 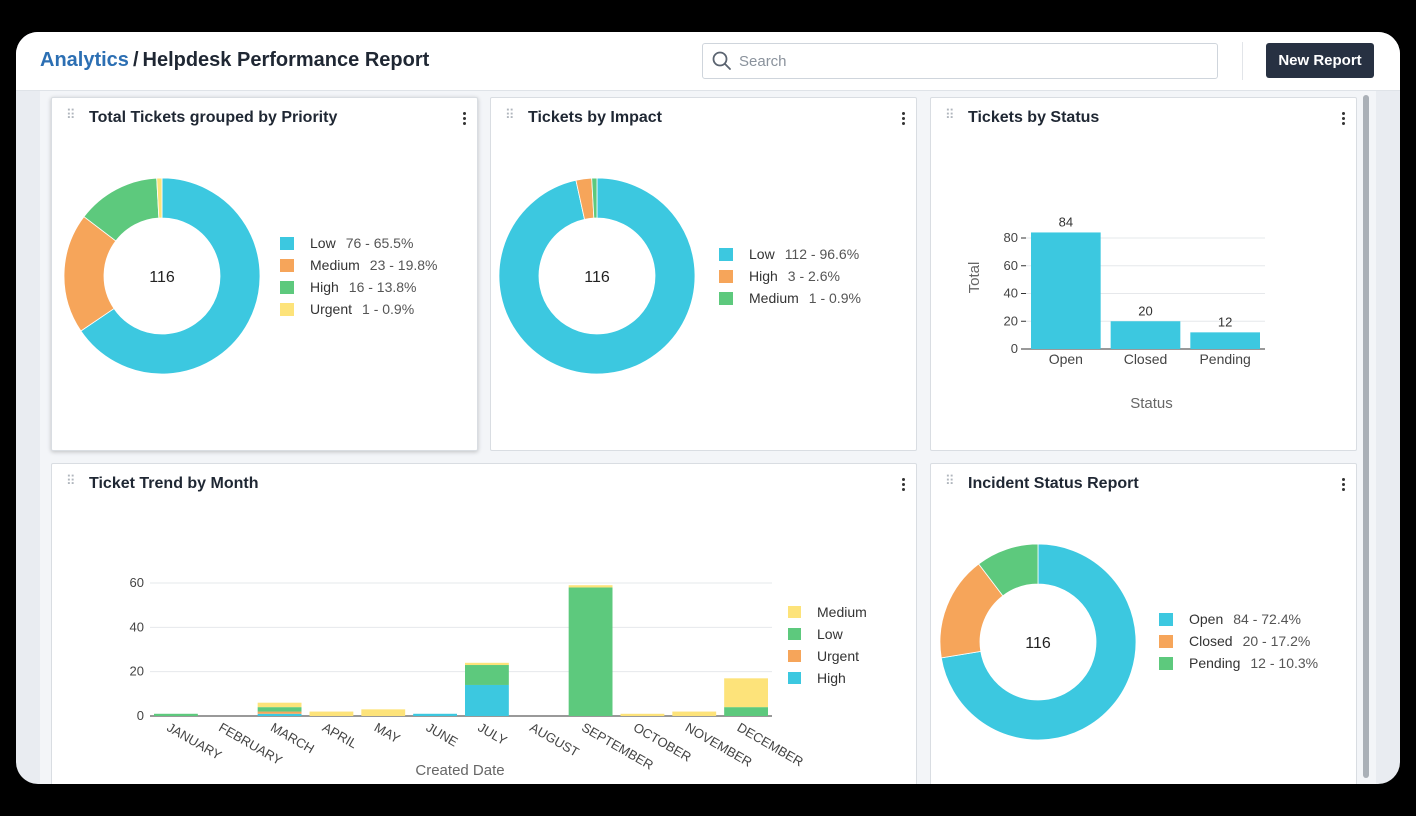 What do you see at coordinates (842, 612) in the screenshot?
I see `legend-item-medium: Medium` at bounding box center [842, 612].